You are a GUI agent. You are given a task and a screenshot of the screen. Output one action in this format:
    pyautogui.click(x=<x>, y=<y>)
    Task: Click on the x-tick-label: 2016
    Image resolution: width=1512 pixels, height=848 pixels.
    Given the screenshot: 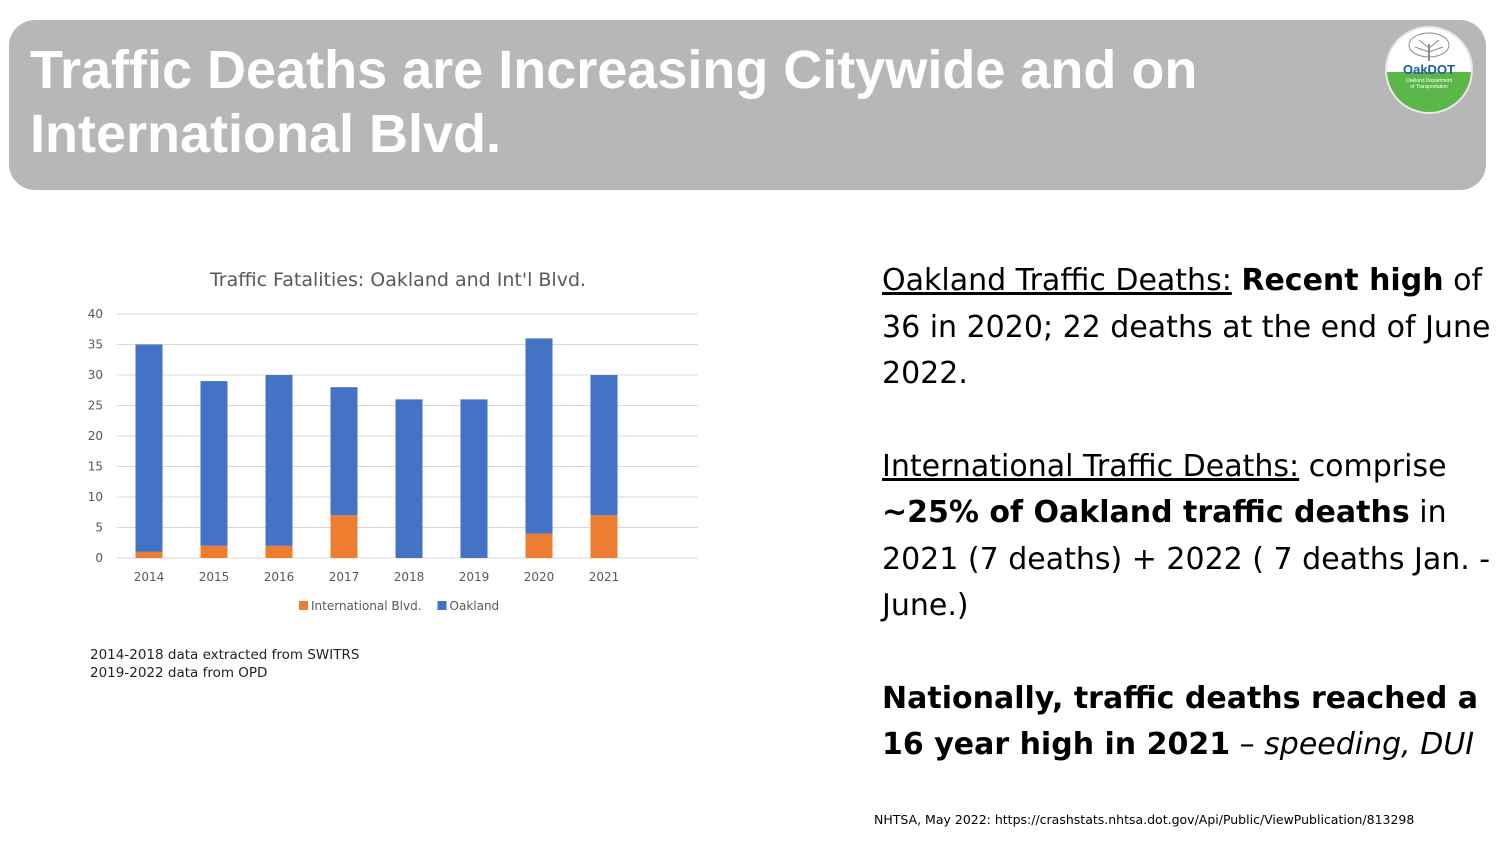 What is the action you would take?
    pyautogui.click(x=279, y=577)
    